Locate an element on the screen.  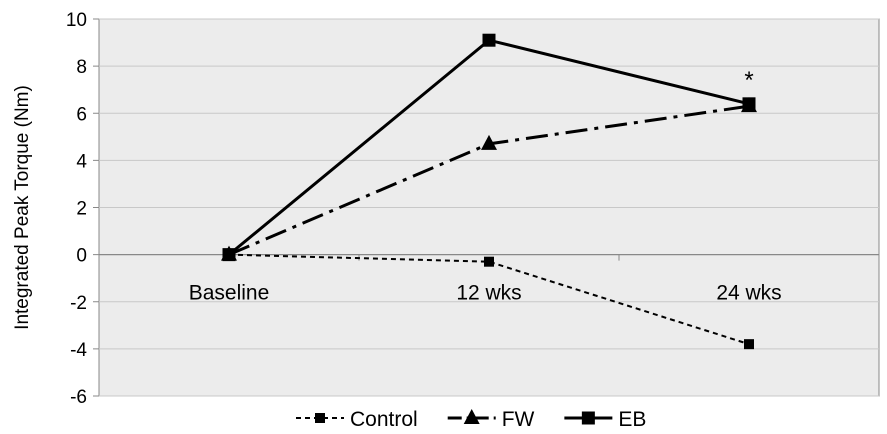
x-axis-ticks: Baseline 12 wks 24 wks is located at coordinates (489, 279).